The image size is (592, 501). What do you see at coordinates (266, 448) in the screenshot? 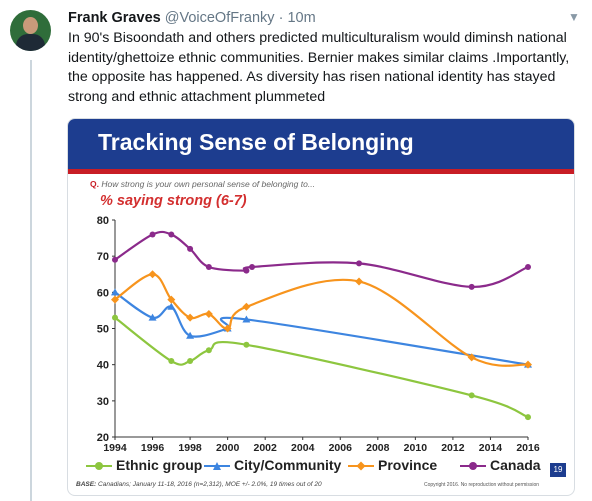
I see `x-tick-label: 2002` at bounding box center [266, 448].